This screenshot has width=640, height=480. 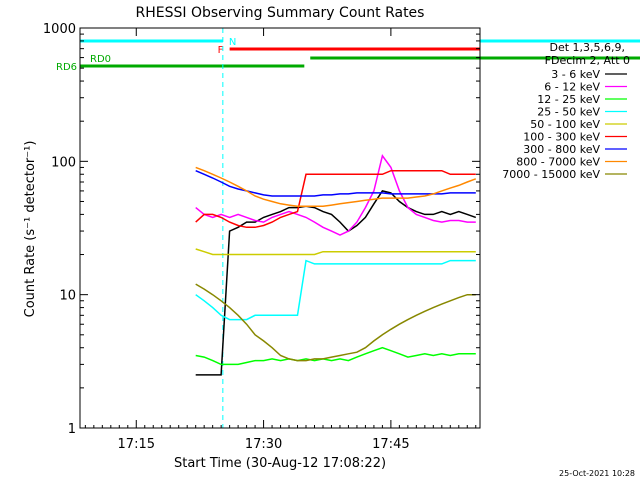 I want to click on legend-header-line-1: Det 1,3,5,6,9,, so click(x=587, y=47).